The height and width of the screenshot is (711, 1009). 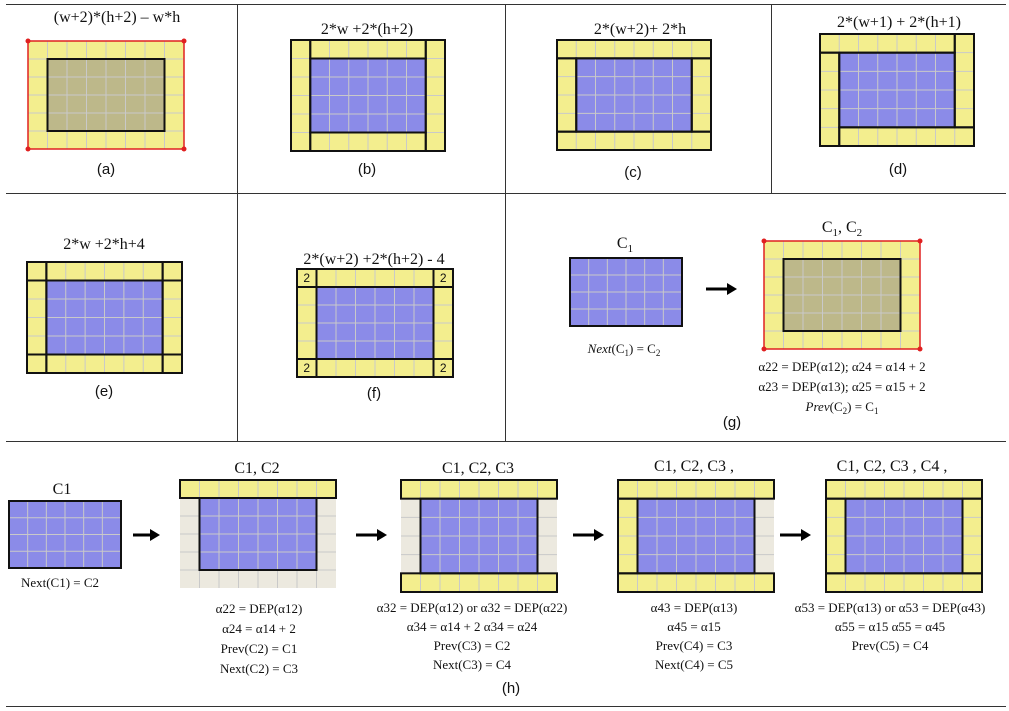 What do you see at coordinates (640, 29) in the screenshot?
I see `formula-c: 2*(w+2)+ 2*h` at bounding box center [640, 29].